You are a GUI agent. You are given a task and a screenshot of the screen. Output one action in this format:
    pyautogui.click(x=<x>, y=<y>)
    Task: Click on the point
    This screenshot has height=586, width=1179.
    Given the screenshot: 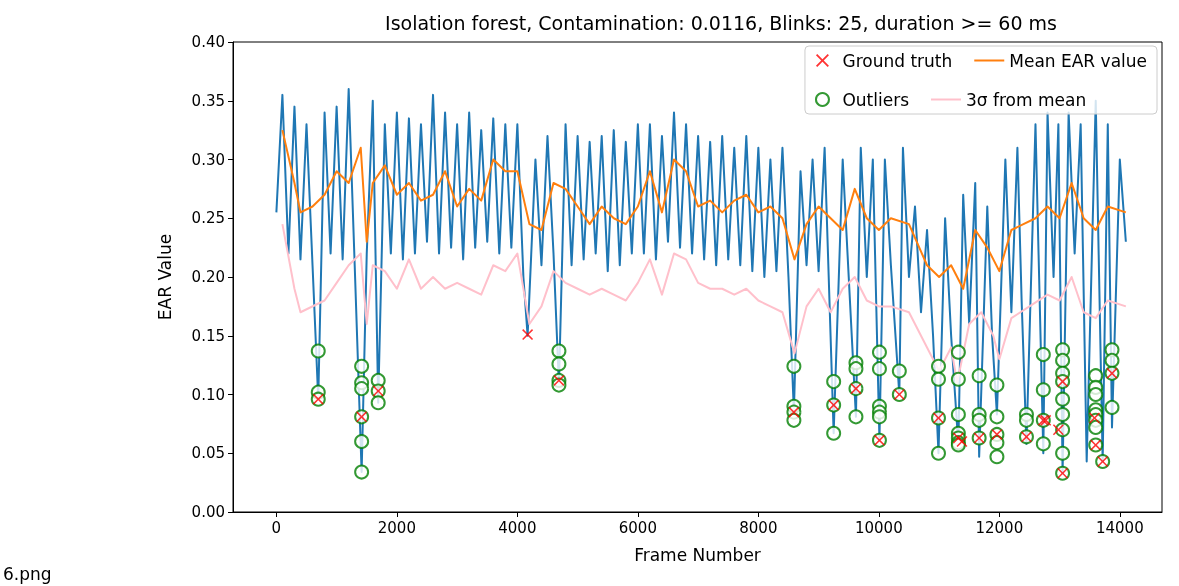 What is the action you would take?
    pyautogui.click(x=528, y=335)
    